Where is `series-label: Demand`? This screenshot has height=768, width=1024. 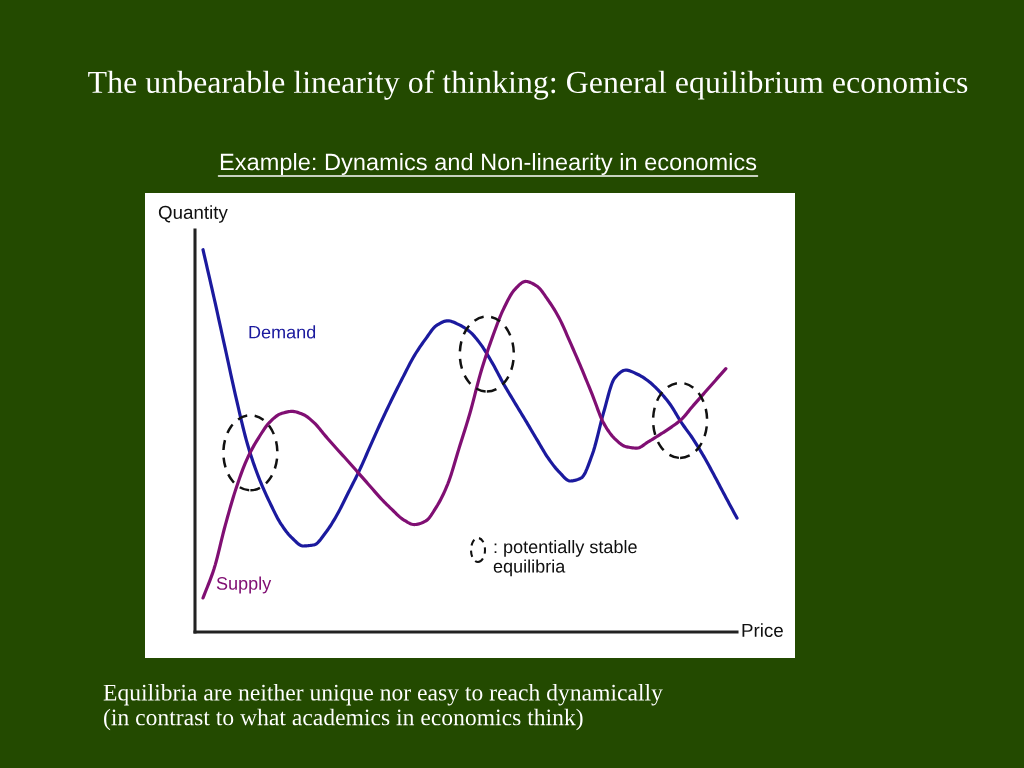
series-label: Demand is located at coordinates (282, 332).